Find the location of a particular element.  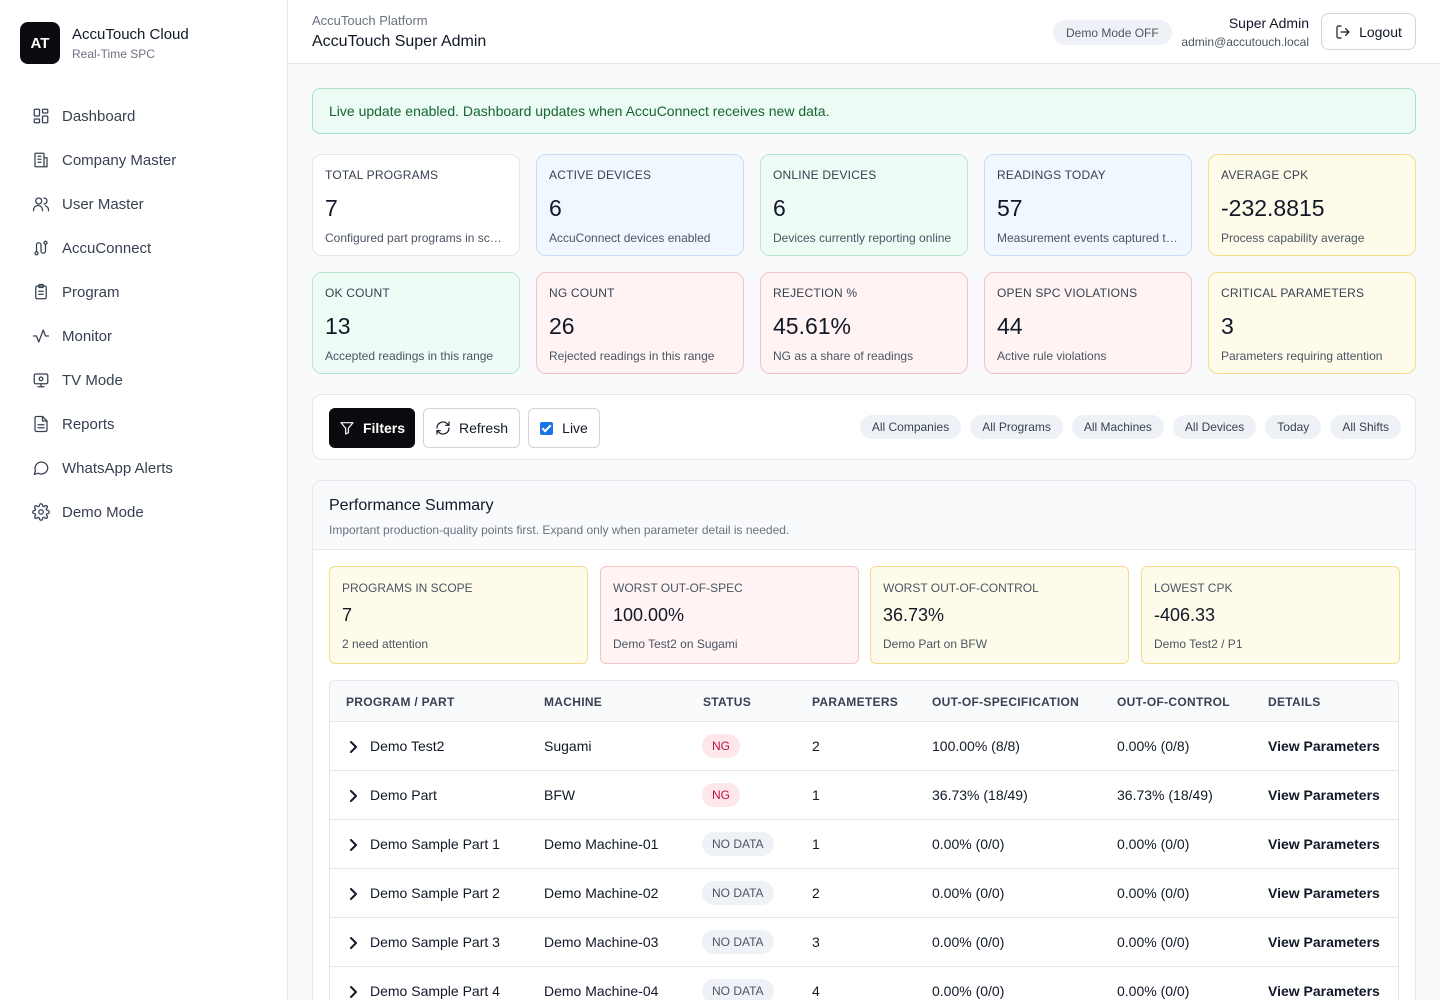

column-header-out-of-specification: OUT-OF-SPECIFICATION is located at coordinates (1006, 702).